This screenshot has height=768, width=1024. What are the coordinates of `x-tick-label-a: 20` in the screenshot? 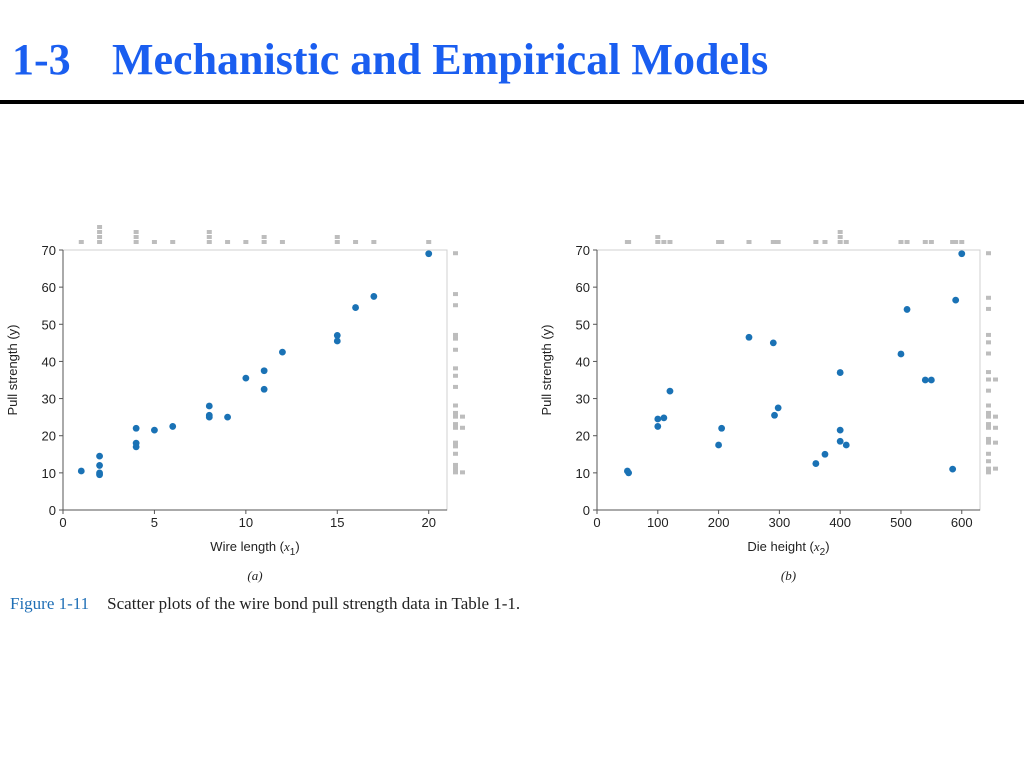 It's located at (428, 522).